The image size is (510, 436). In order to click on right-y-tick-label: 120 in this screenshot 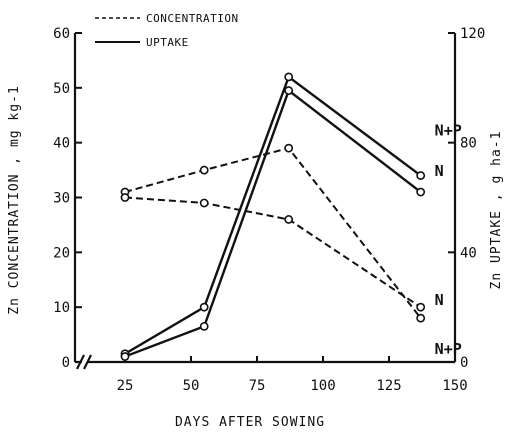, I will do `click(472, 34)`.